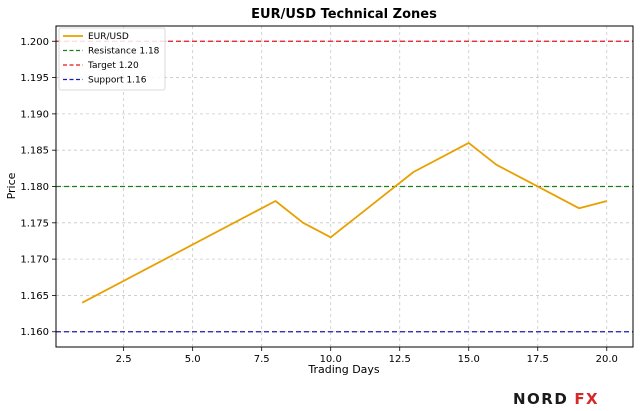 Image resolution: width=640 pixels, height=411 pixels. I want to click on chart-title: EUR/USD Technical Zones, so click(344, 14).